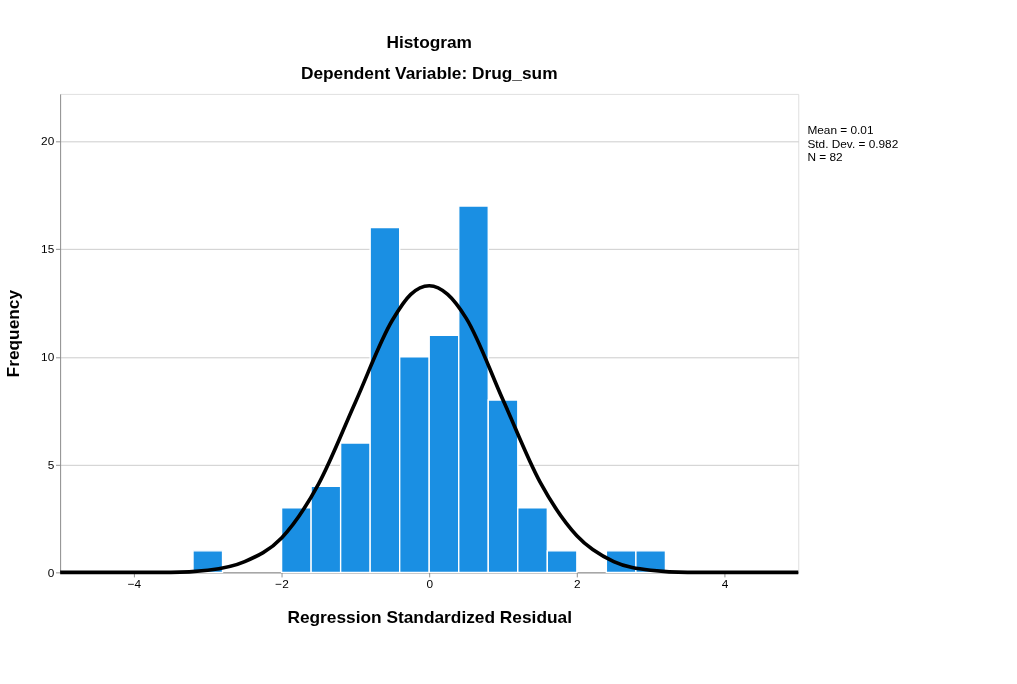  Describe the element at coordinates (282, 584) in the screenshot. I see `x-tick-label: −2` at that location.